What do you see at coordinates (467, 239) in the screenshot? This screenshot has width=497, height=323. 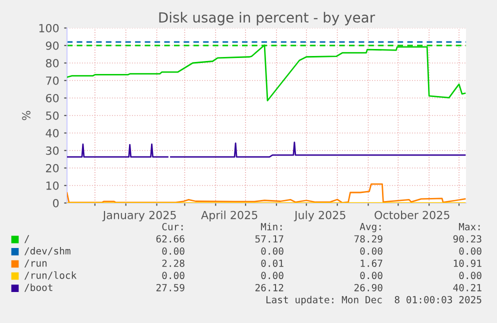 I see `text: 90.23` at bounding box center [467, 239].